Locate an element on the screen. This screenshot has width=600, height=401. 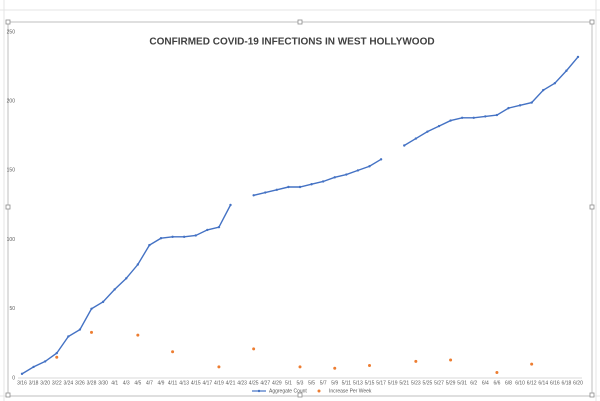
x-tick-label: 5/21 is located at coordinates (404, 383).